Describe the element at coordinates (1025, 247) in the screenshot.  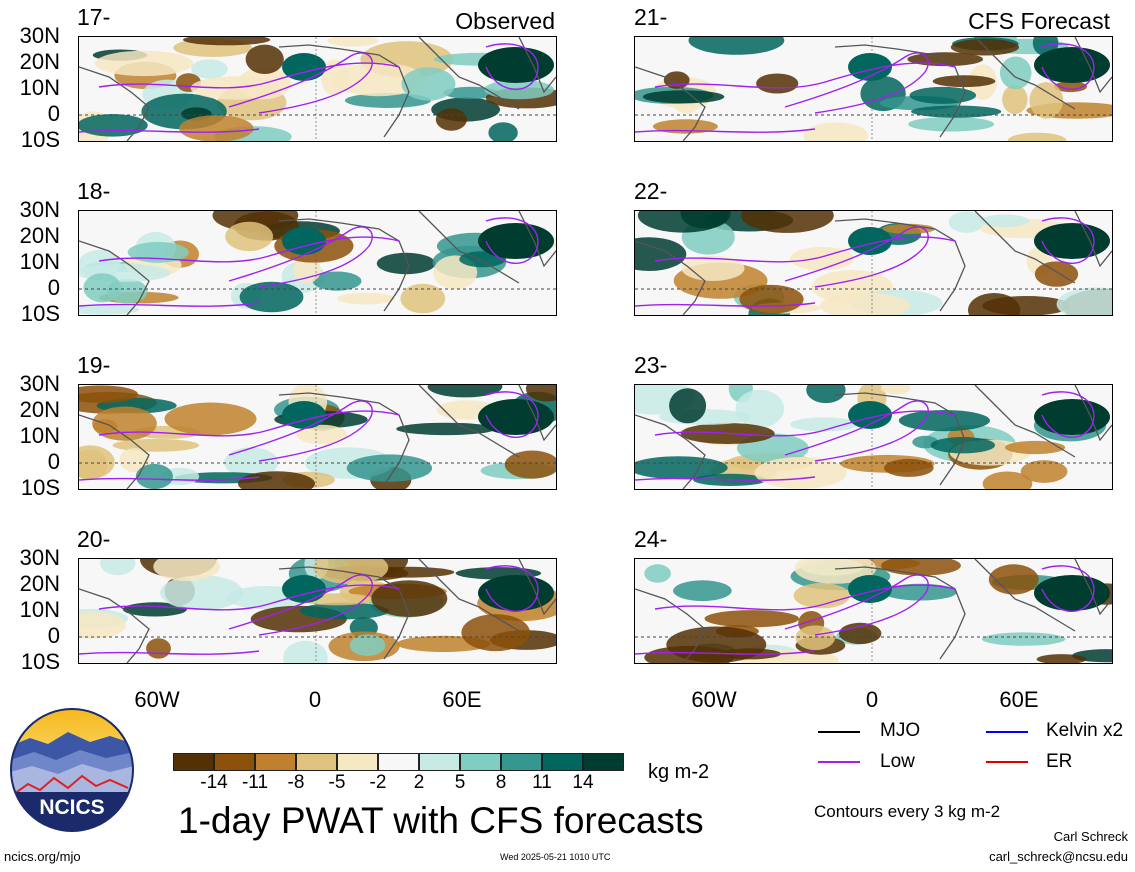
I see `arabia-coastline` at that location.